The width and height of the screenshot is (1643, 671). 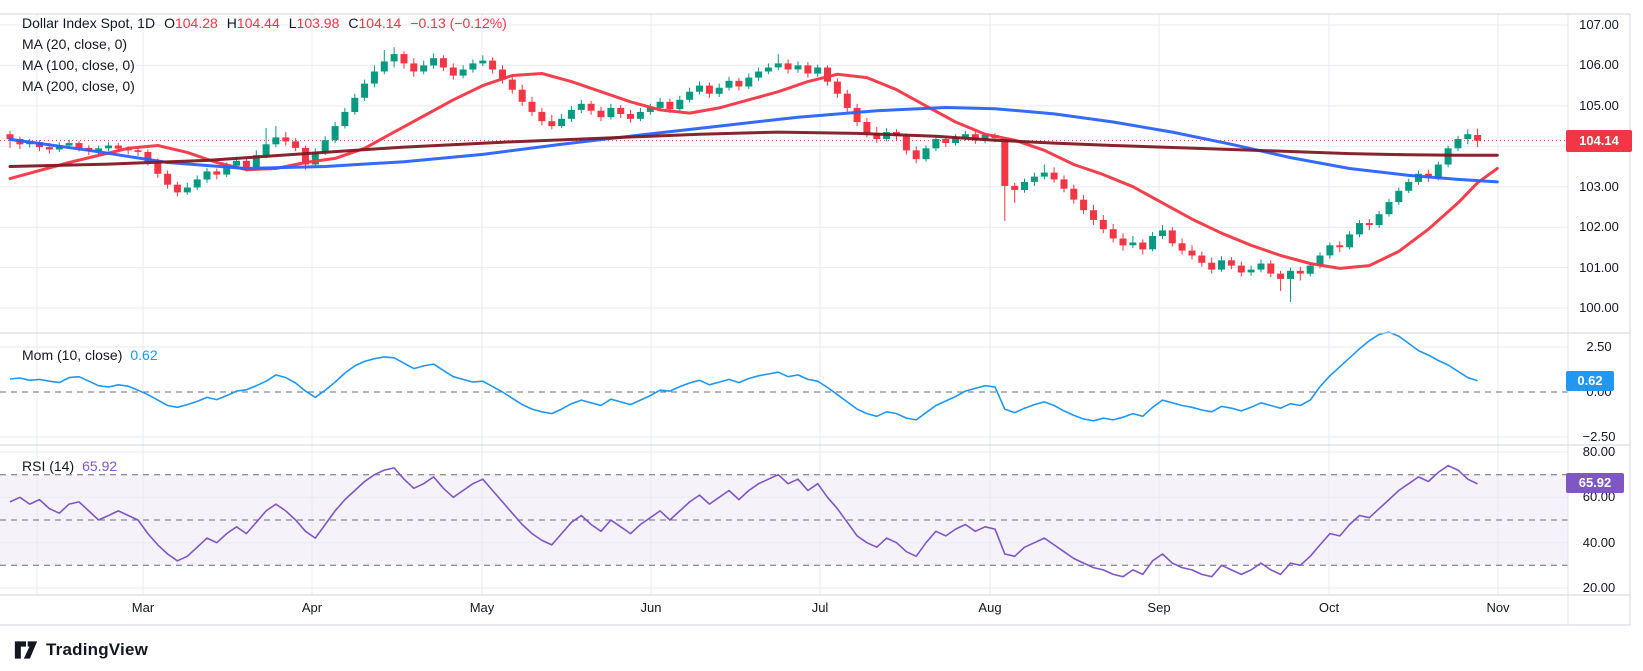 I want to click on price-axis-label: 101.00, so click(x=1599, y=267).